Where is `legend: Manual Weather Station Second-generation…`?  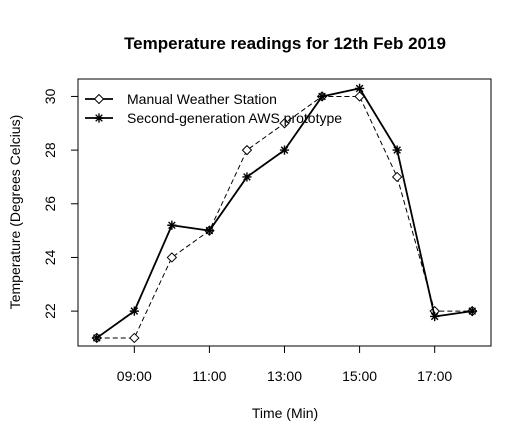 legend: Manual Weather Station Second-generation… is located at coordinates (213, 108).